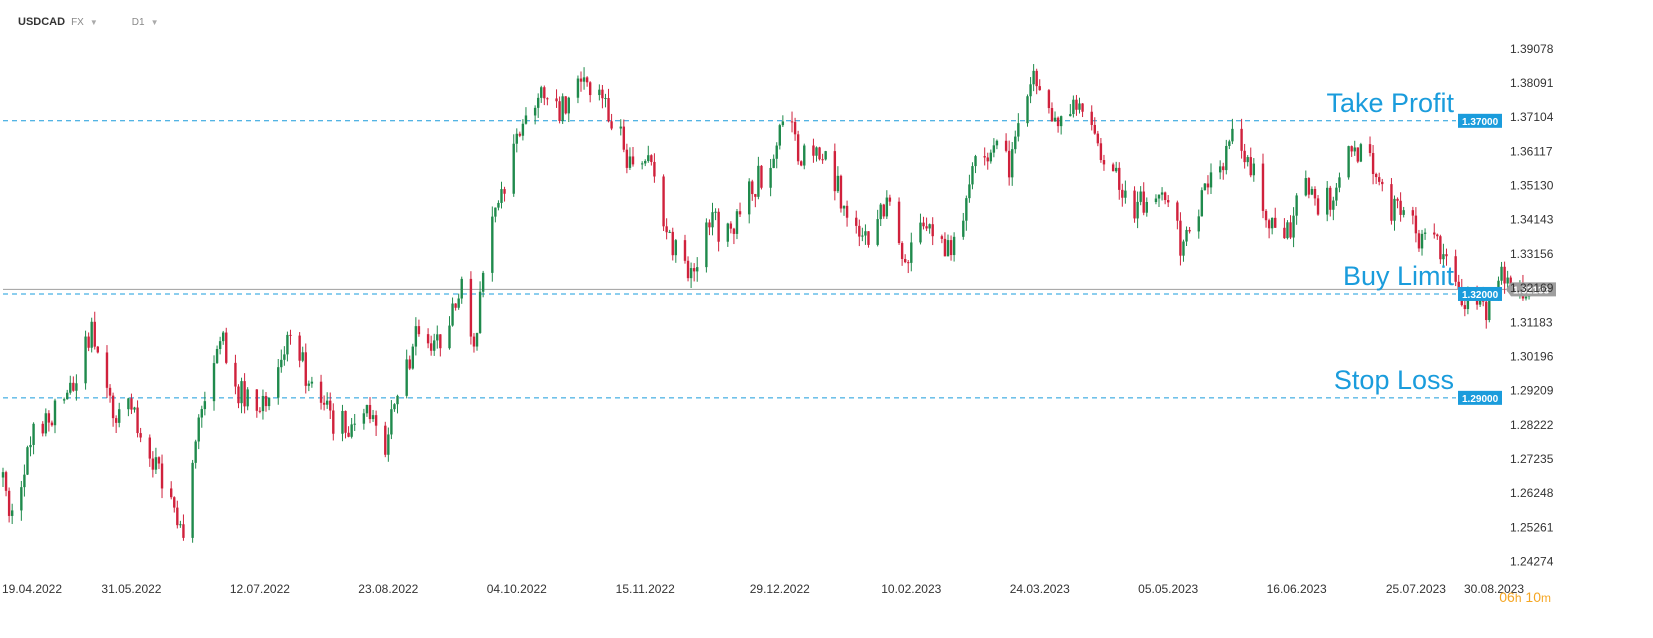  What do you see at coordinates (1532, 49) in the screenshot?
I see `y-tick-label: 1.39078` at bounding box center [1532, 49].